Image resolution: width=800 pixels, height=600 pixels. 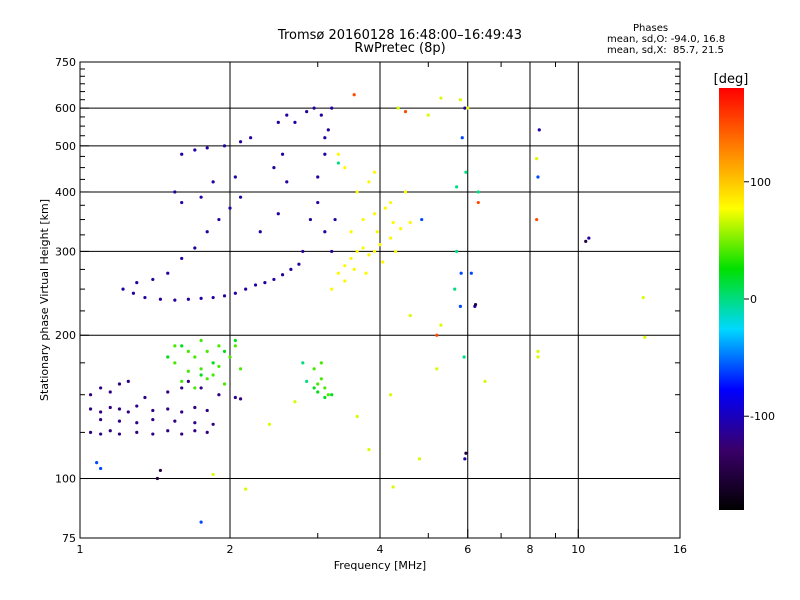 I want to click on x-tick-label: 6, so click(x=467, y=549).